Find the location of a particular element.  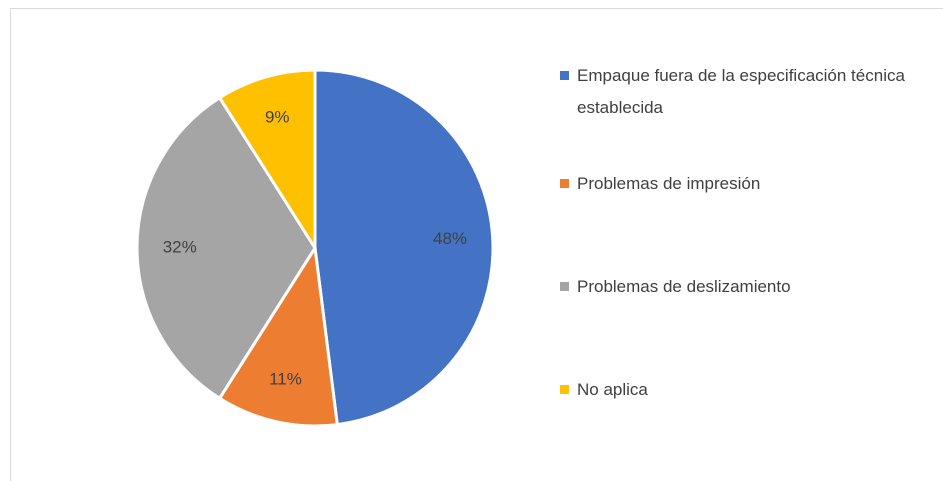

legend-item: Problemas de impresión is located at coordinates (740, 184).